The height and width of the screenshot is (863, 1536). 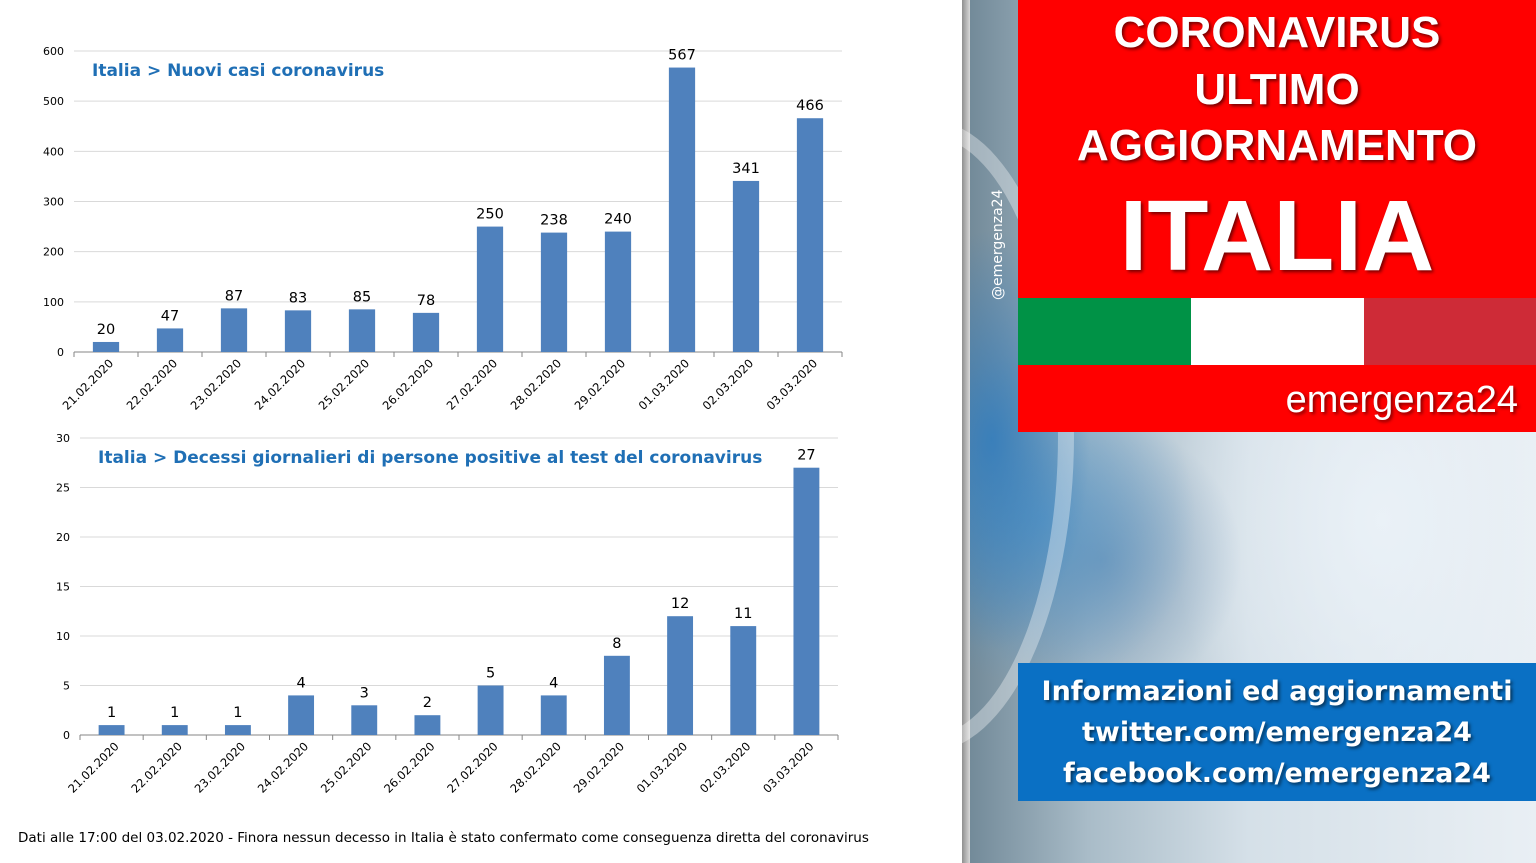 What do you see at coordinates (662, 767) in the screenshot?
I see `x-tick-label: 01.03.2020` at bounding box center [662, 767].